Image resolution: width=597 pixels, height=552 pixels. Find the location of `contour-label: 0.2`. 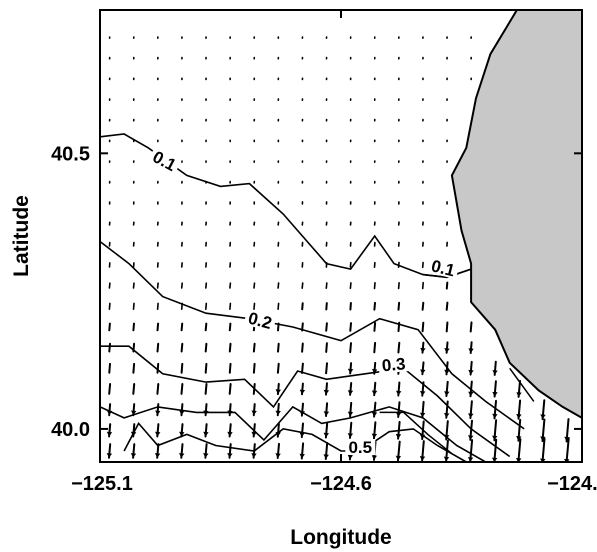

contour-label: 0.2 is located at coordinates (260, 321).